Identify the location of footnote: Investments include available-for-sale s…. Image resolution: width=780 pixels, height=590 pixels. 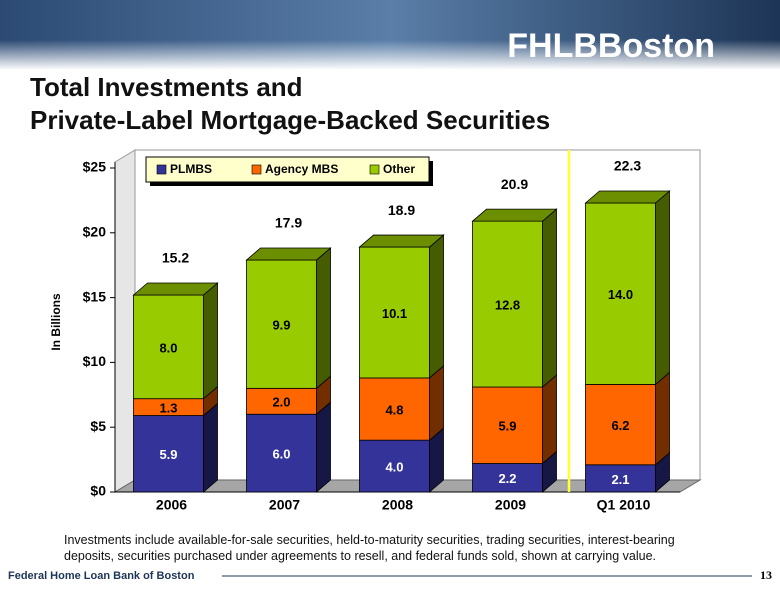
(369, 548).